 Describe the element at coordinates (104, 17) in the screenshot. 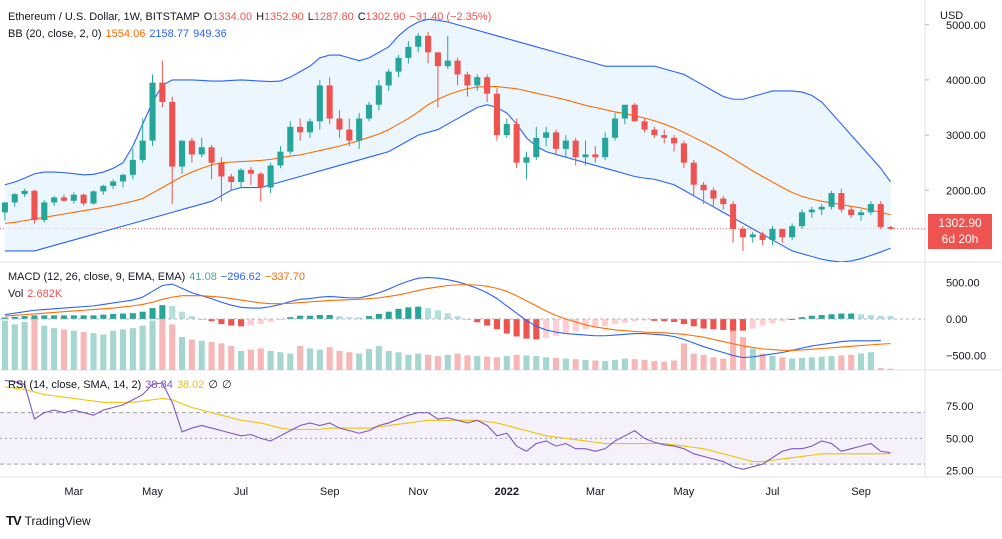

I see `symbol-title: Ethereum / U.S. Dollar, 1W, BITSTAMP` at that location.